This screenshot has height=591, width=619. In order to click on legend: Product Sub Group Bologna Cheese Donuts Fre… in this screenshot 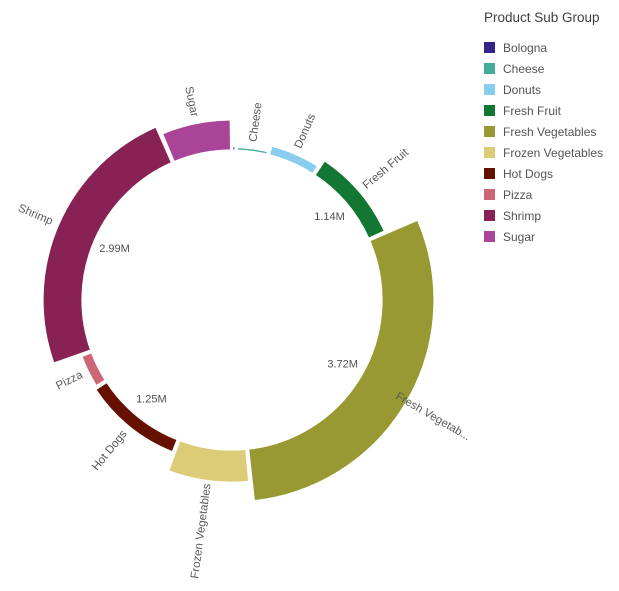, I will do `click(550, 128)`.